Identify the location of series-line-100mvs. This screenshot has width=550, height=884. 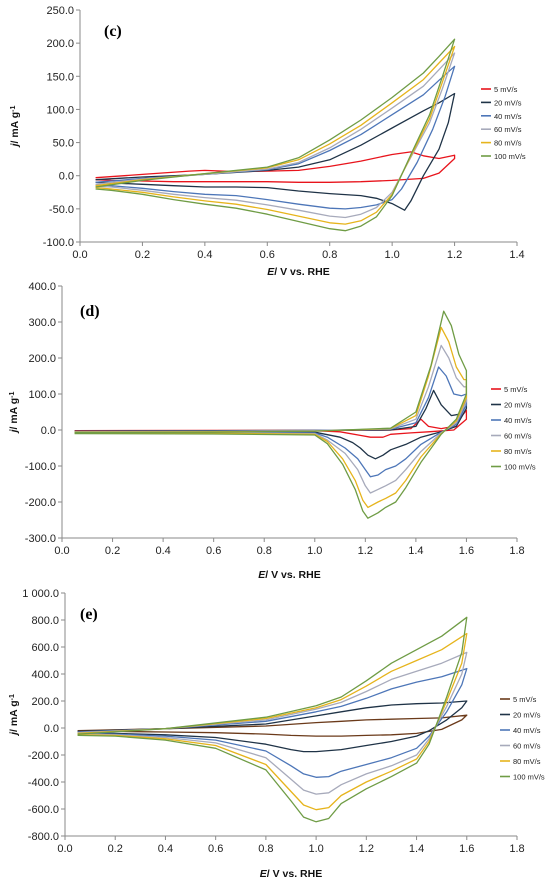
(275, 135).